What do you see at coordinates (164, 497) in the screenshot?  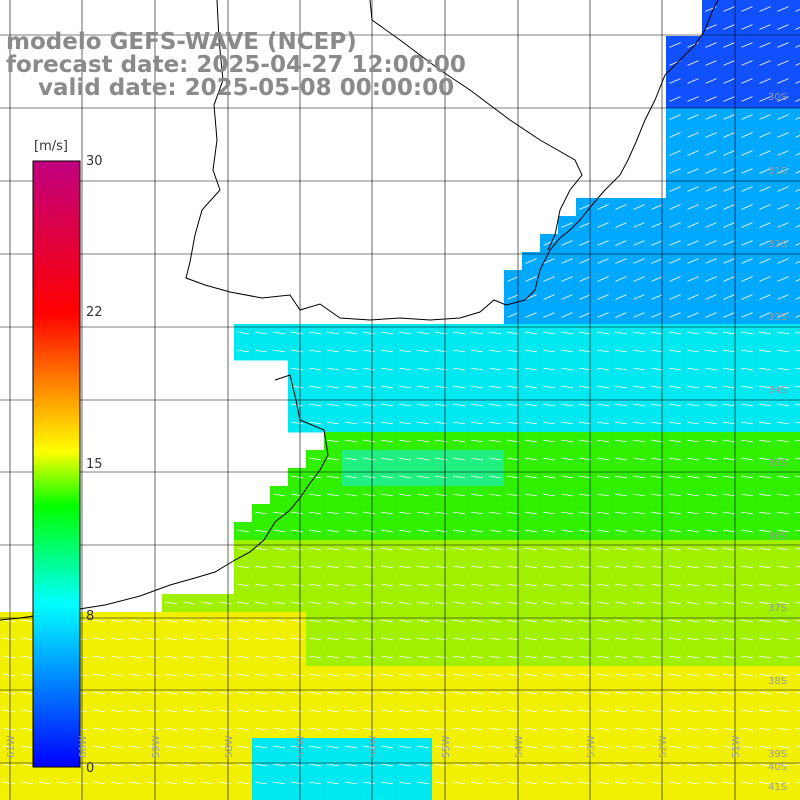 I see `coastline-south` at bounding box center [164, 497].